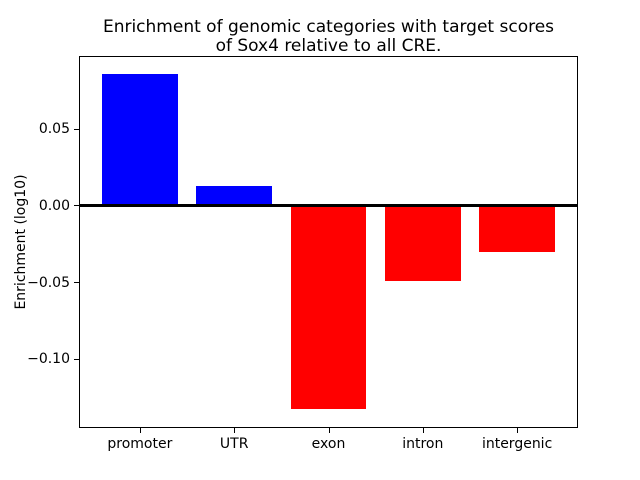  Describe the element at coordinates (423, 444) in the screenshot. I see `x-tick-label-intron: intron` at that location.